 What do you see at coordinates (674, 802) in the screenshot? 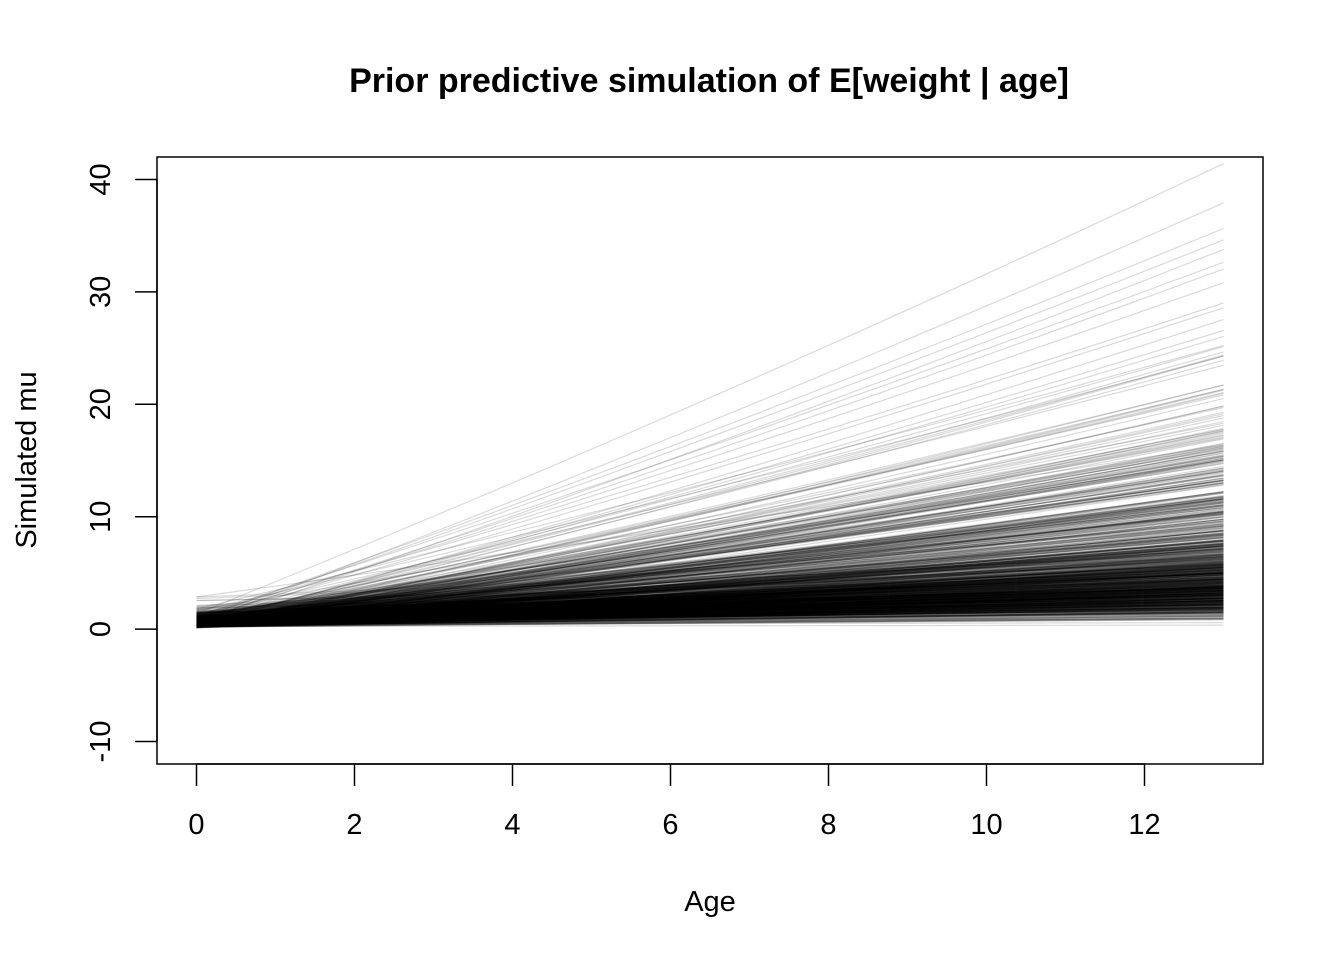
I see `x-axis: 0 2 4 6 8 10 12` at bounding box center [674, 802].